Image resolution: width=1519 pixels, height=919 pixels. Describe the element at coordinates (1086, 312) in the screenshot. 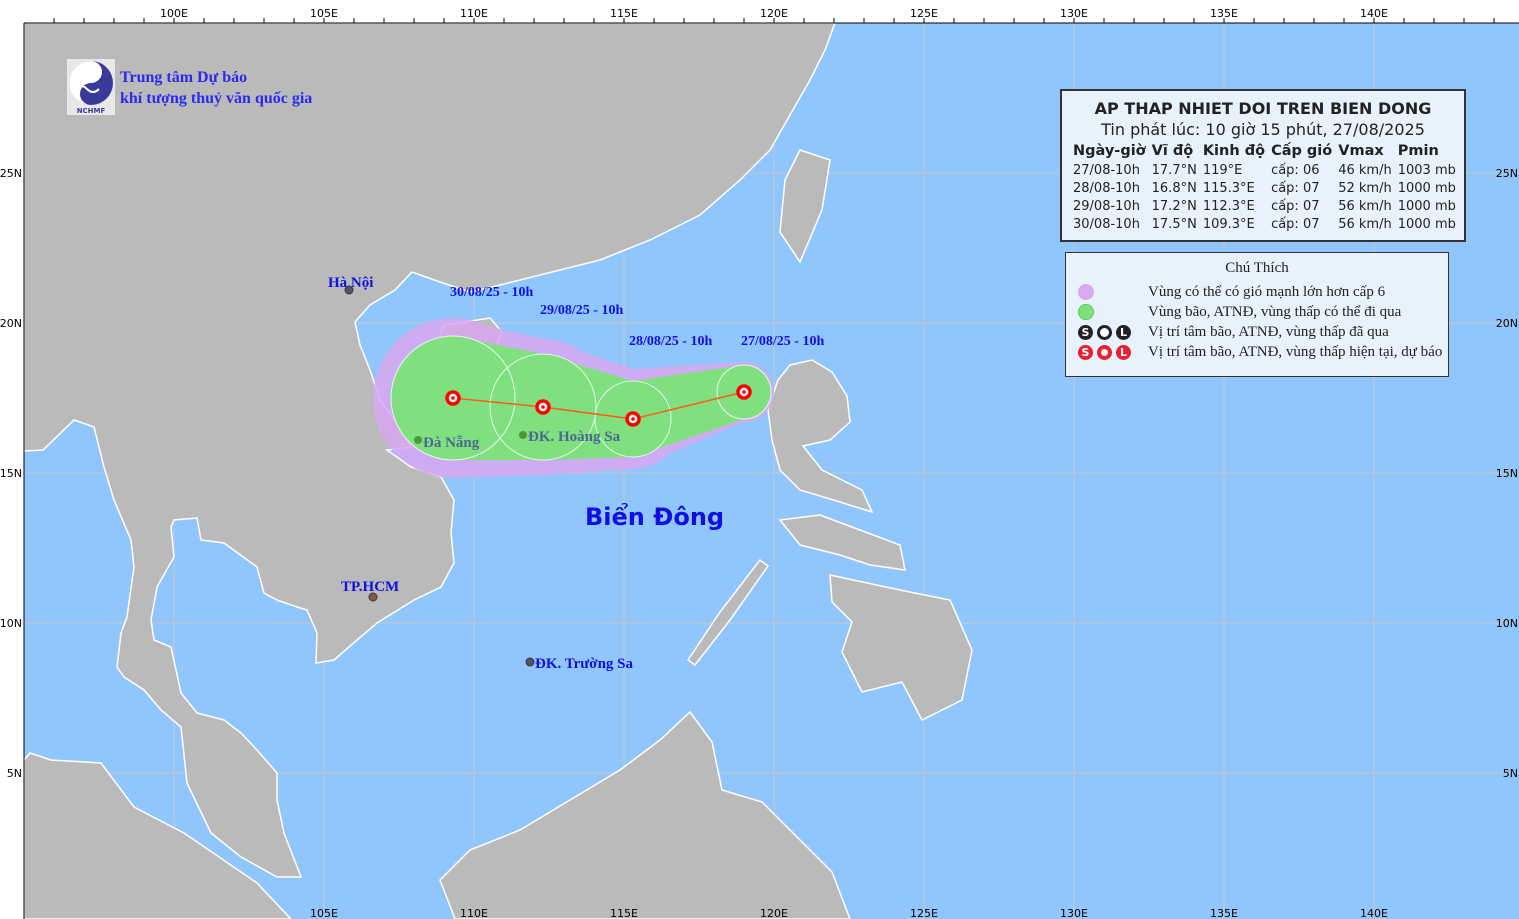

I see `green-zone-swatch-icon` at that location.